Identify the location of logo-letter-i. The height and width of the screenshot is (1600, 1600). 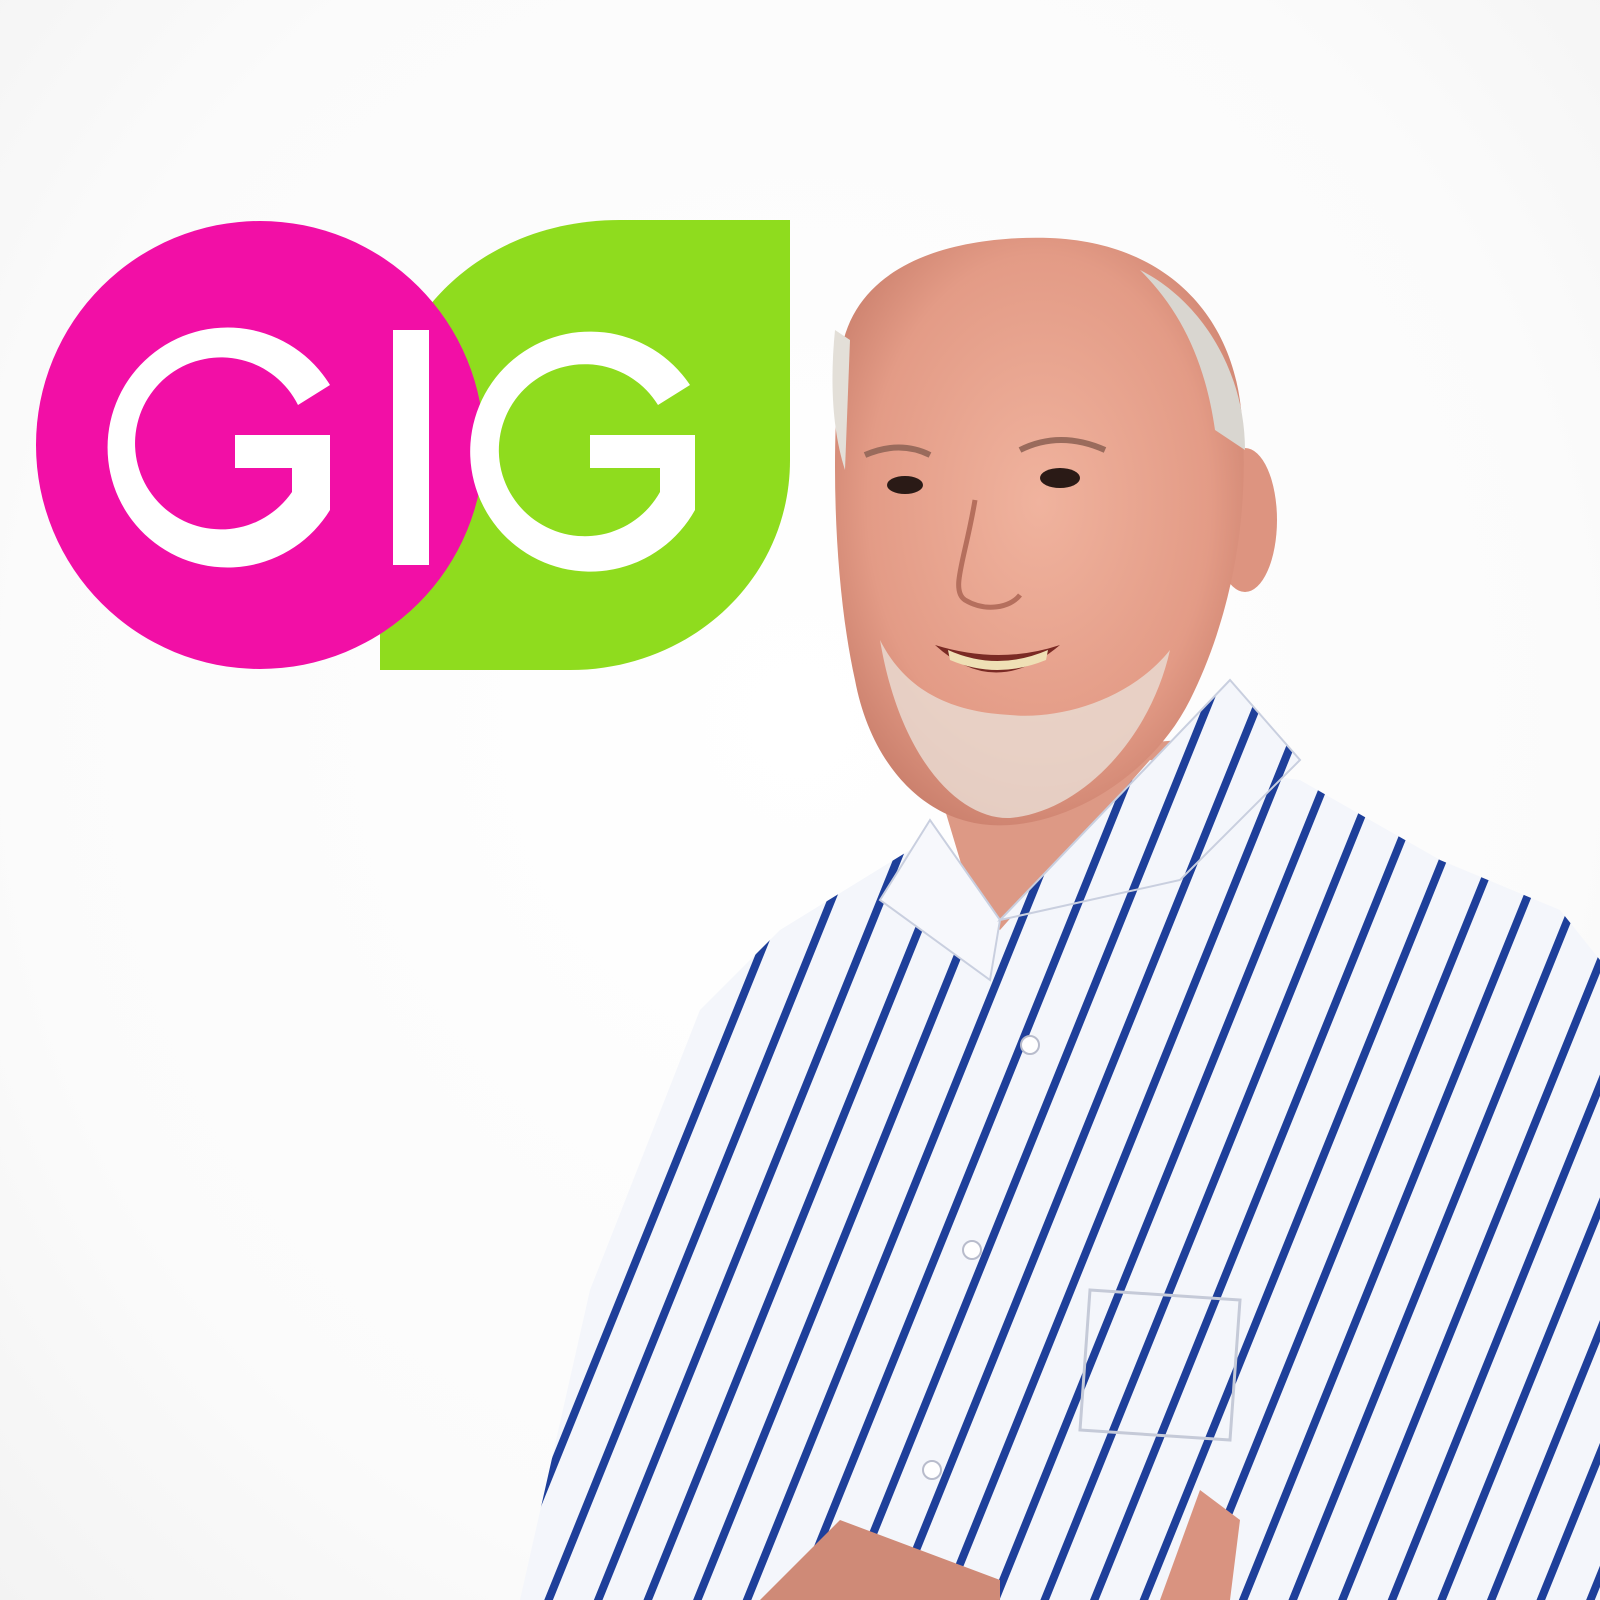
(411, 447).